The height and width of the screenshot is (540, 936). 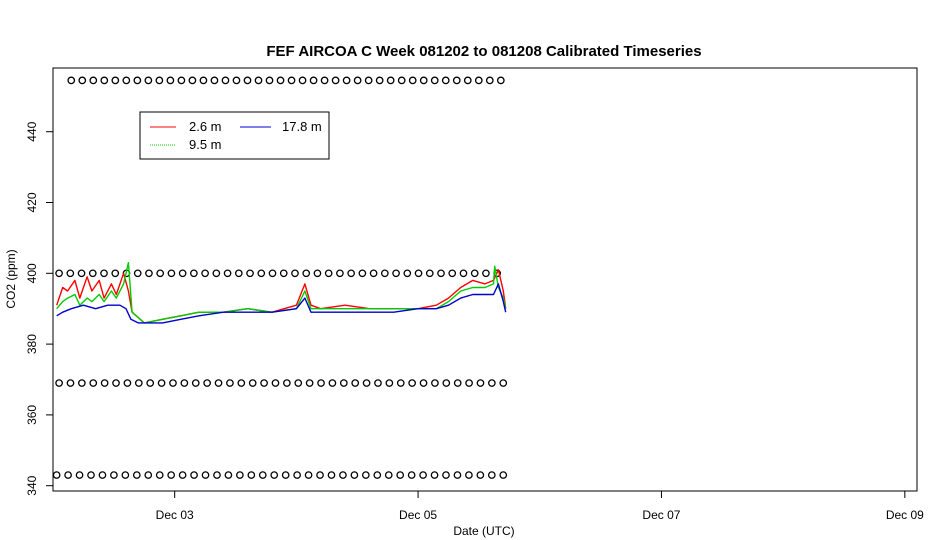 I want to click on x-tick-label: Dec 03, so click(x=175, y=515).